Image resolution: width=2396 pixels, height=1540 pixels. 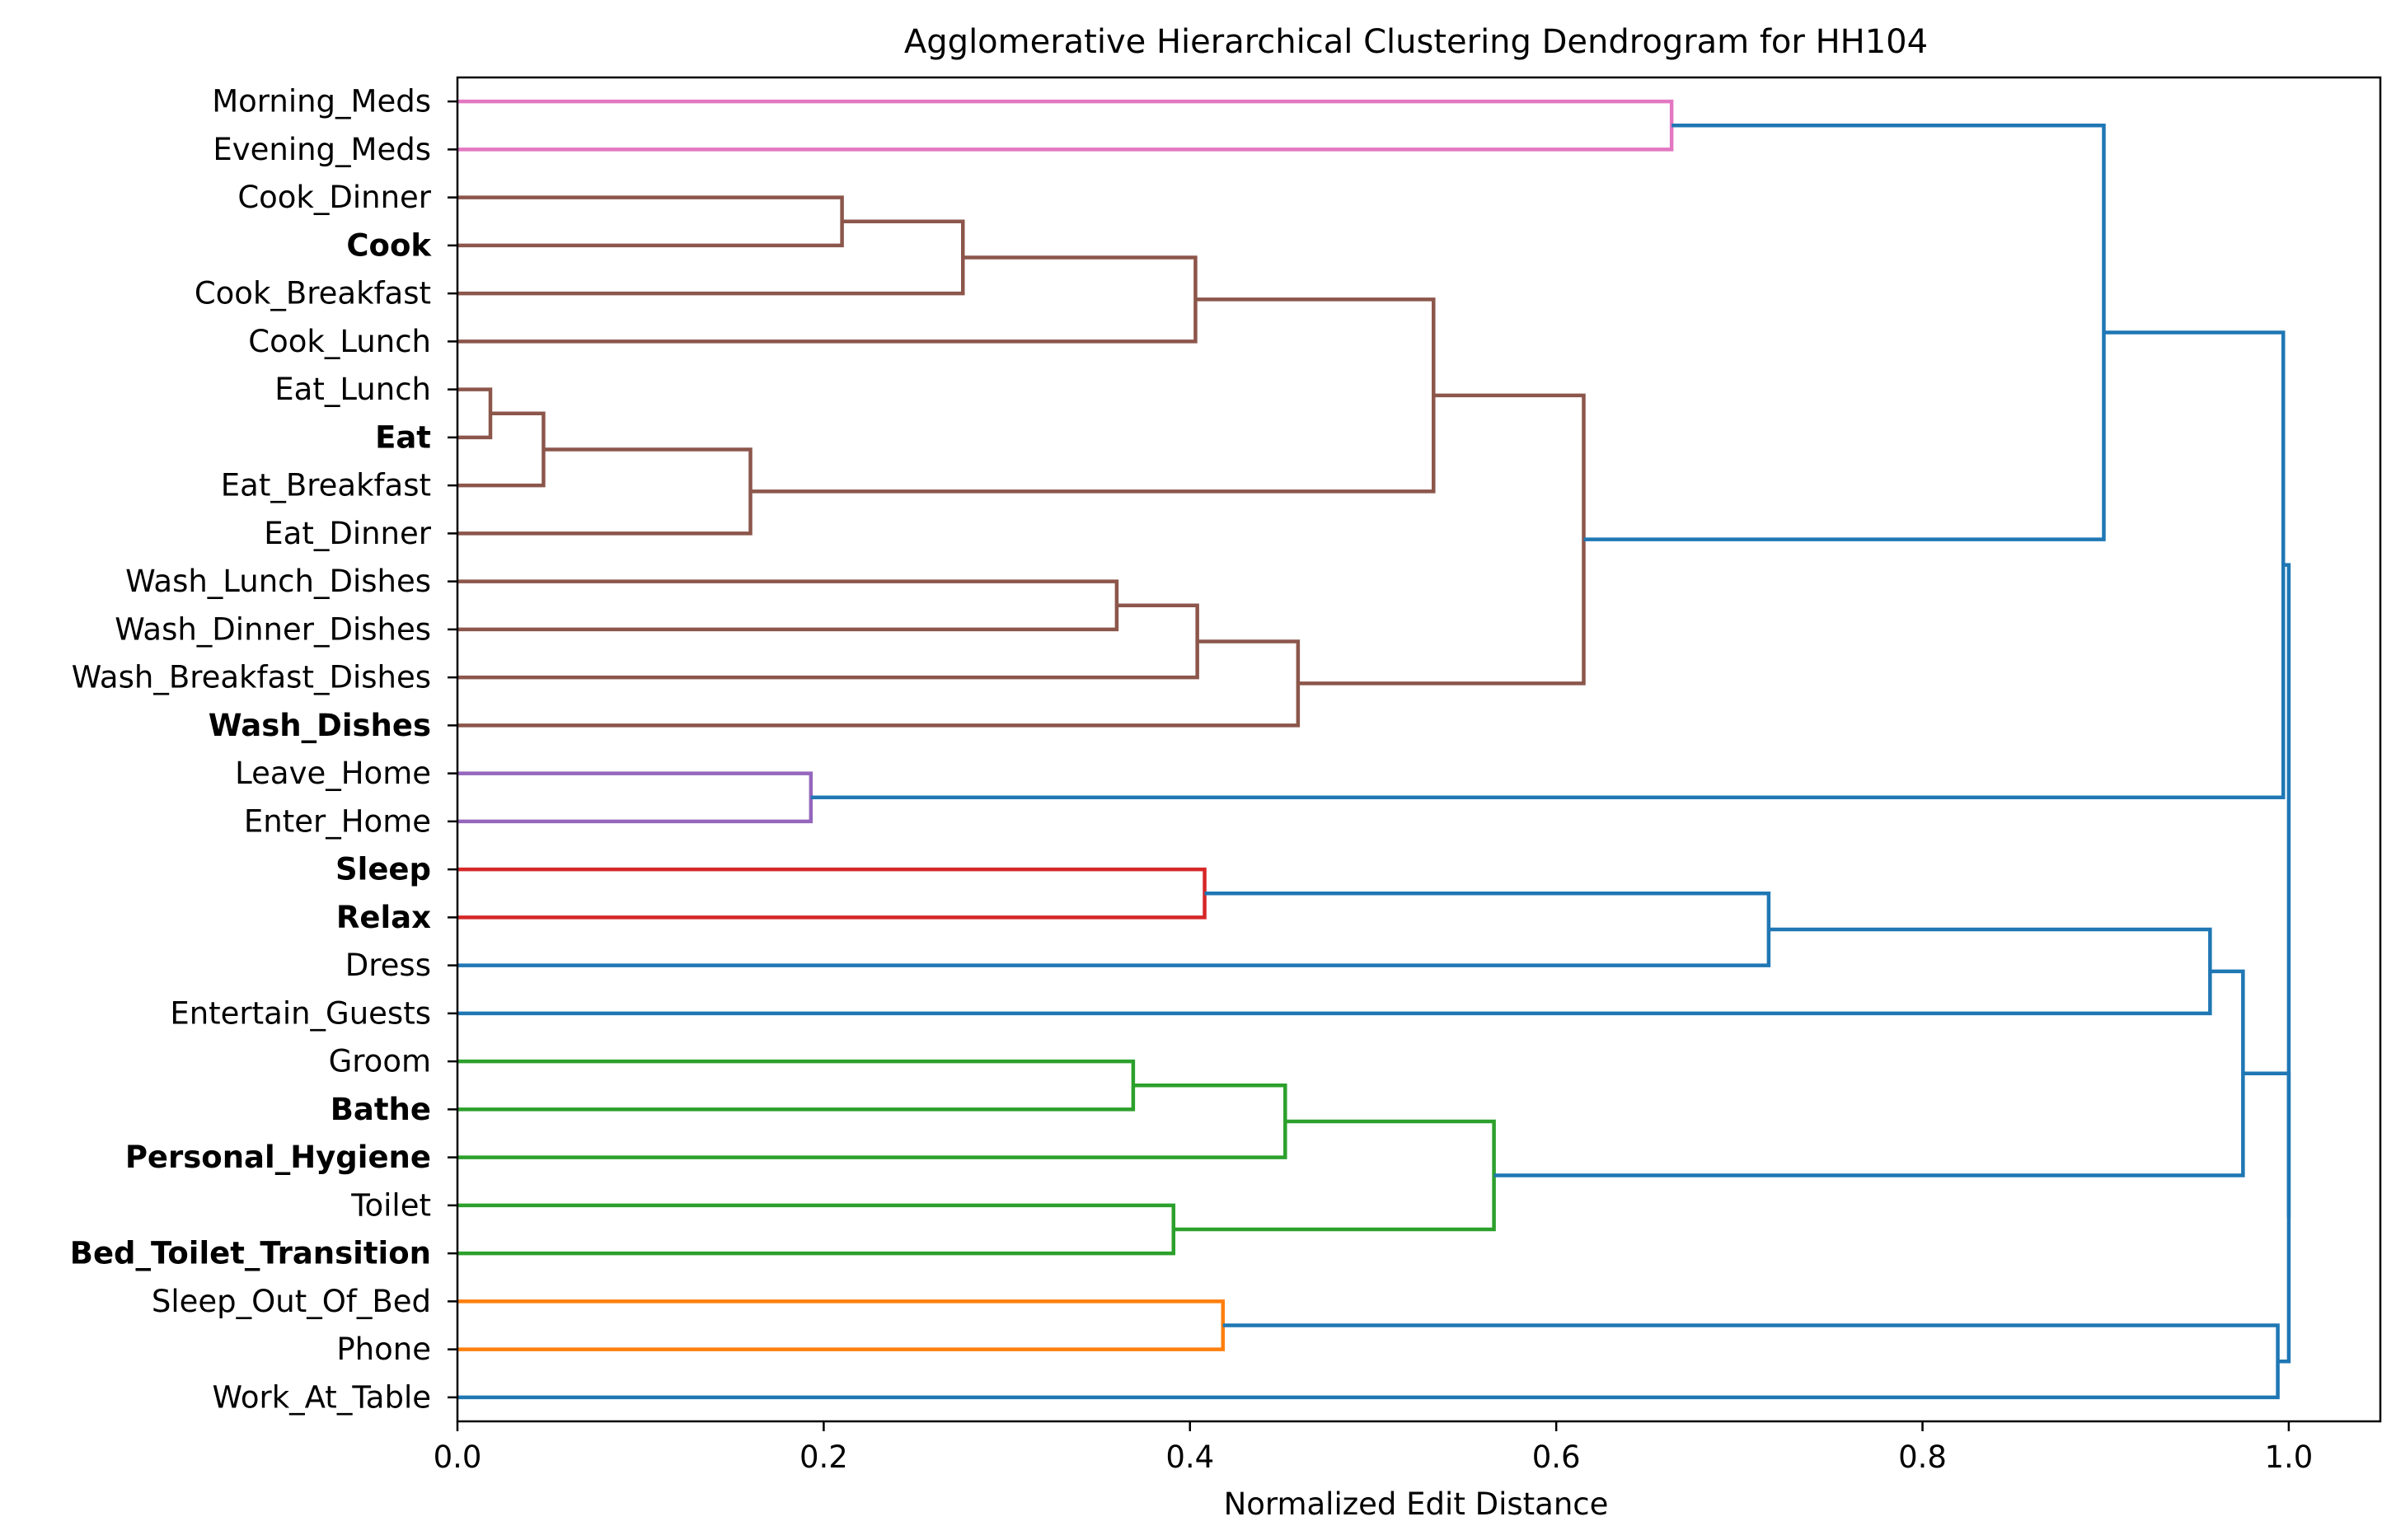 What do you see at coordinates (380, 1061) in the screenshot?
I see `leaf-label-groom: Groom` at bounding box center [380, 1061].